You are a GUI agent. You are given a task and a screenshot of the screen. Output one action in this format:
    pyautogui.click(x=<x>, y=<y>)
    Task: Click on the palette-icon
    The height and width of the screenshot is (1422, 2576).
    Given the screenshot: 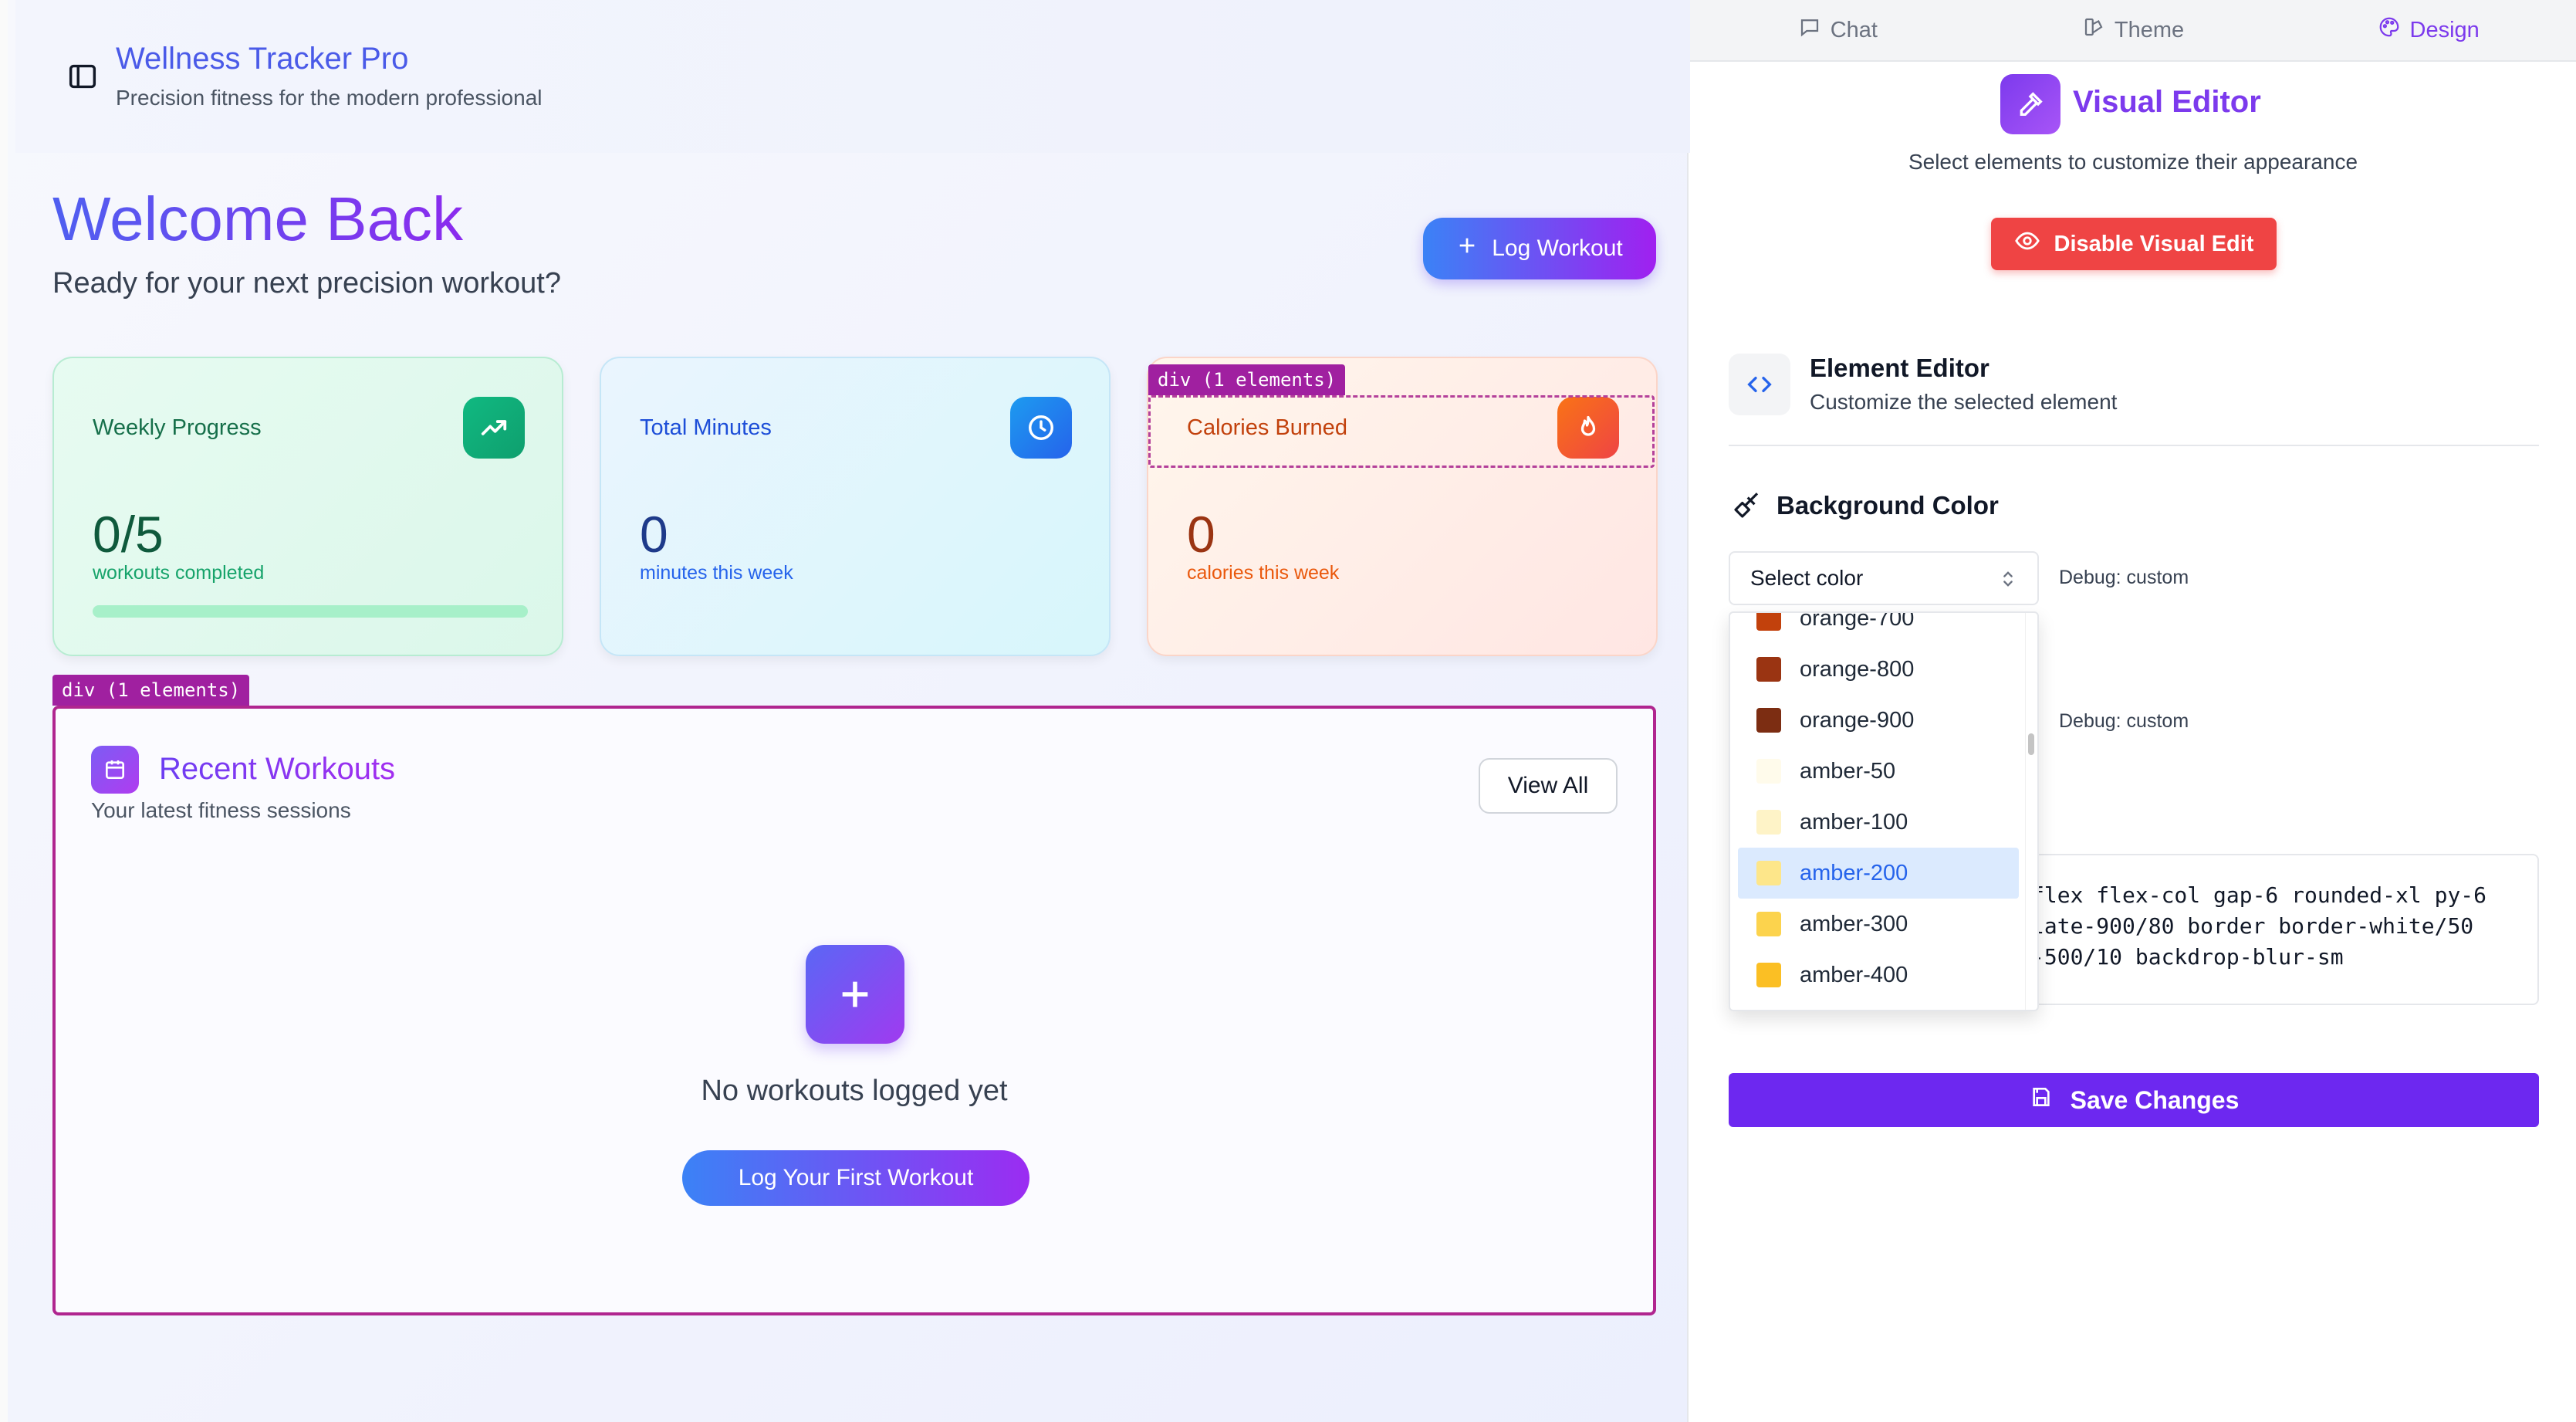 What is the action you would take?
    pyautogui.click(x=2389, y=30)
    